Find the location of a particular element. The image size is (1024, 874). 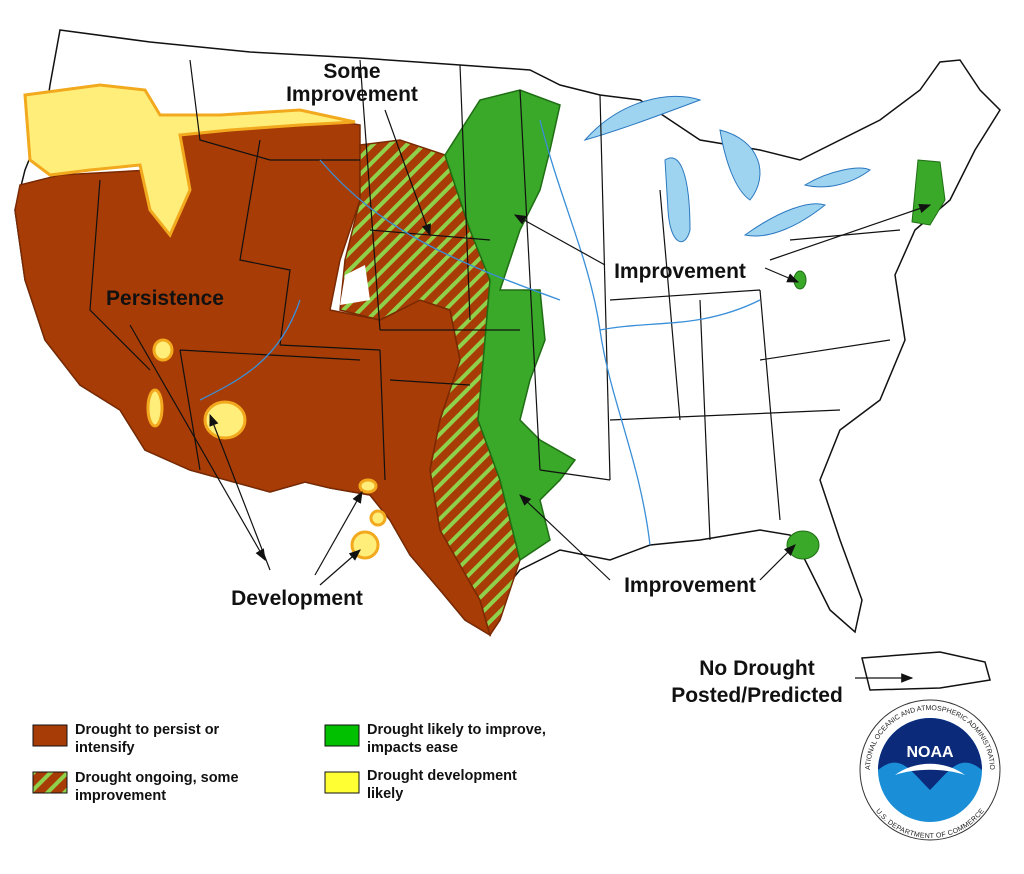

legend-label: improvement is located at coordinates (120, 796).